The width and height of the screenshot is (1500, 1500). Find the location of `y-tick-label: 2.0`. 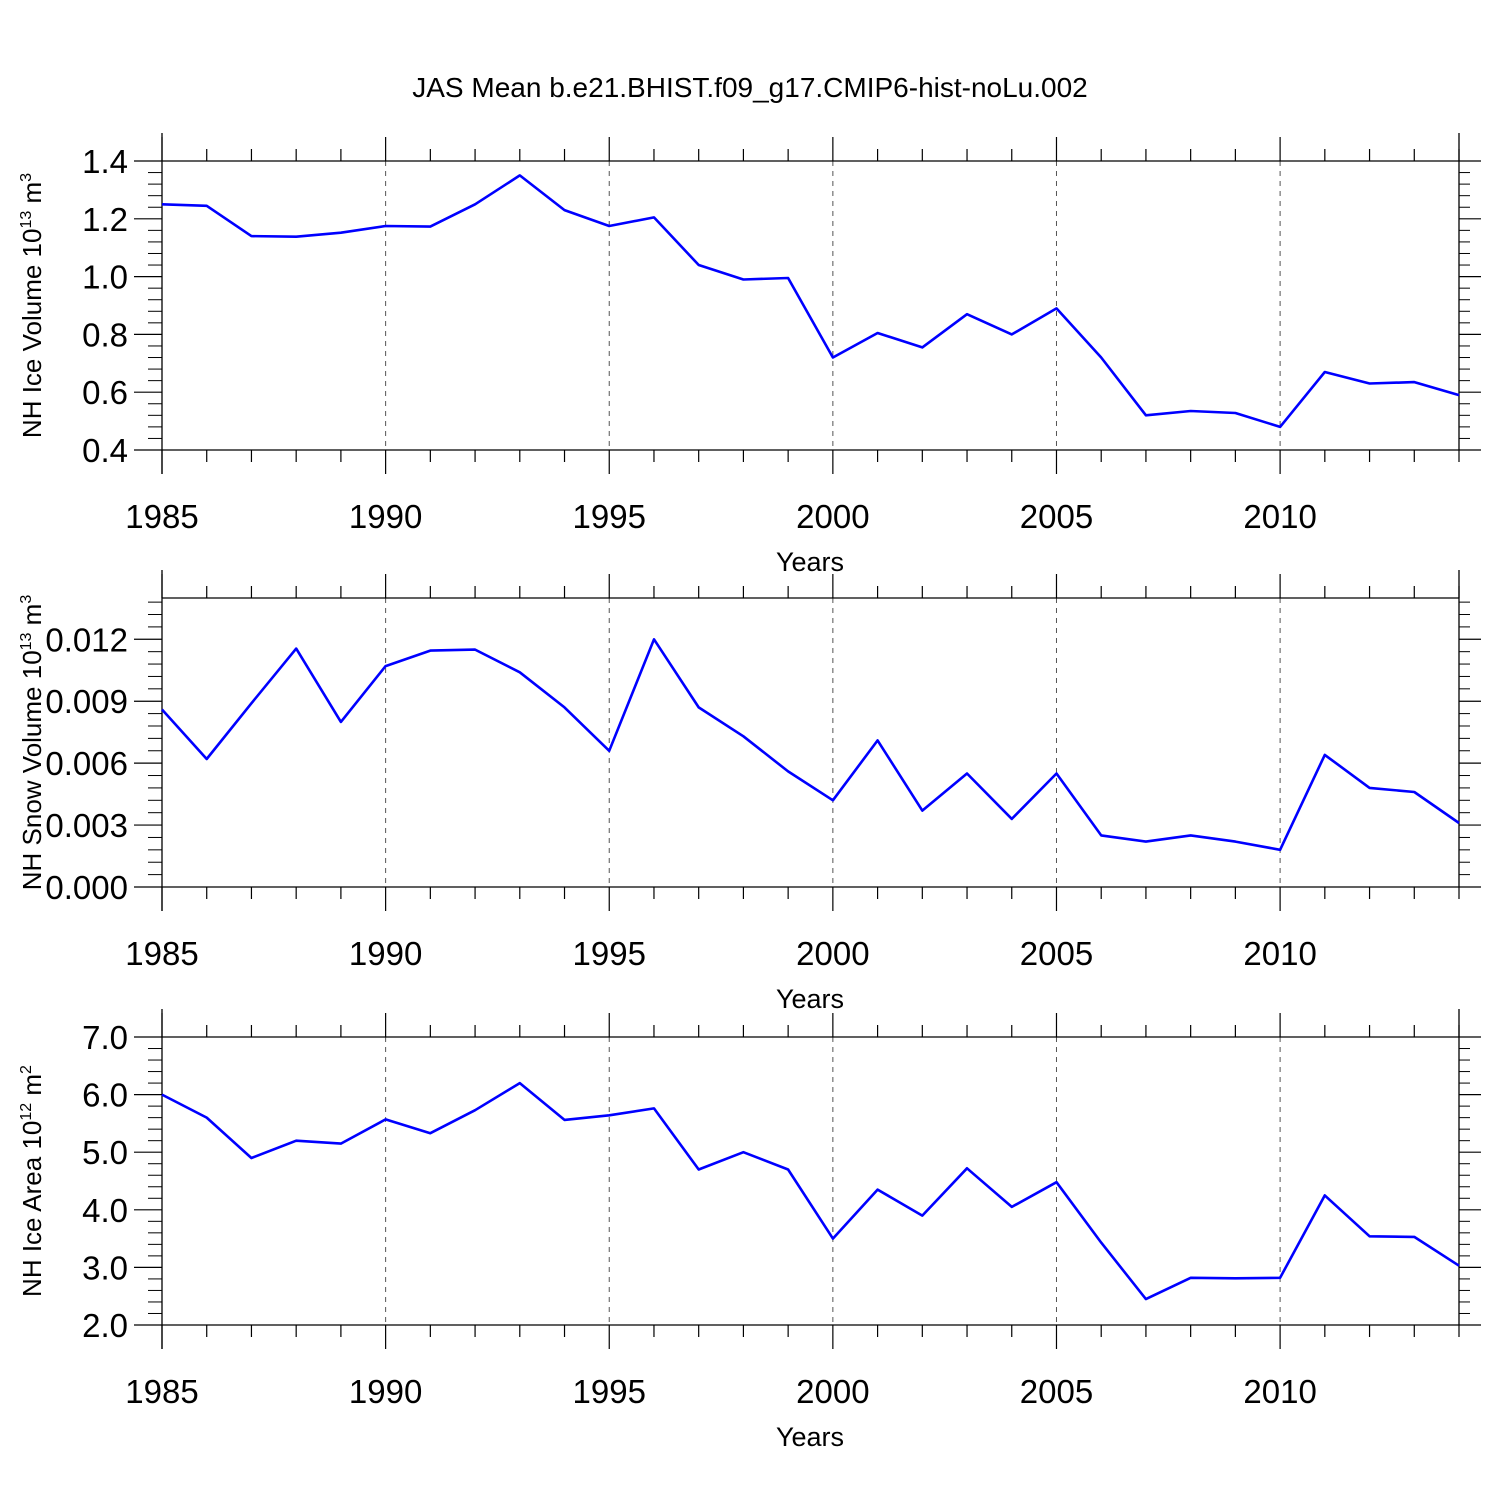

y-tick-label: 2.0 is located at coordinates (105, 1325).